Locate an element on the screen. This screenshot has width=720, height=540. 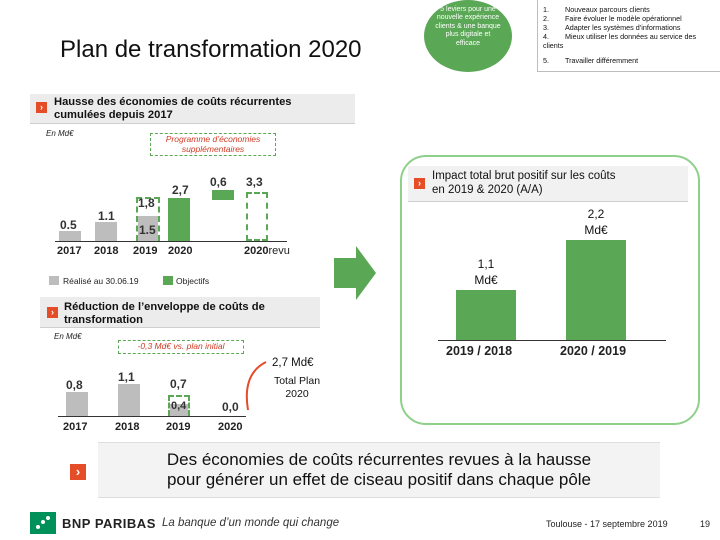
legend-objectives-label: Objectifs is located at coordinates (193, 281).